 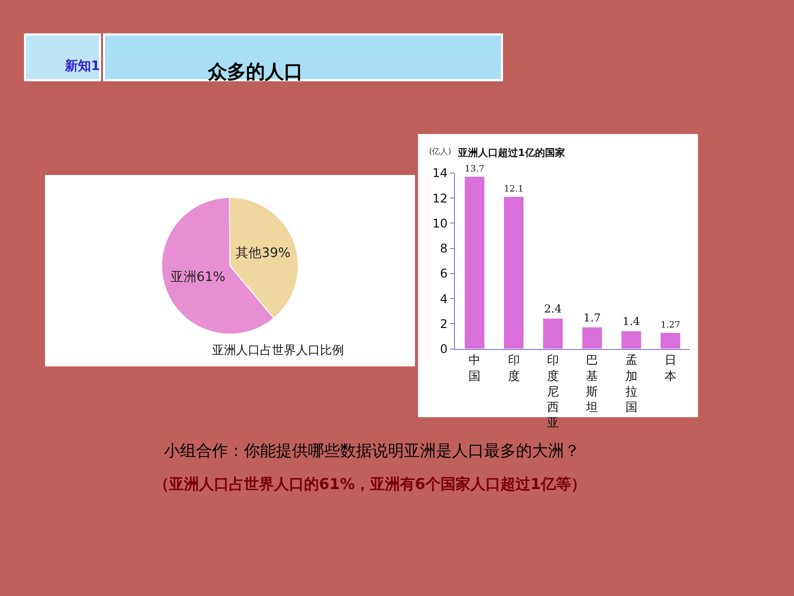 What do you see at coordinates (474, 169) in the screenshot?
I see `data-label: 13.7` at bounding box center [474, 169].